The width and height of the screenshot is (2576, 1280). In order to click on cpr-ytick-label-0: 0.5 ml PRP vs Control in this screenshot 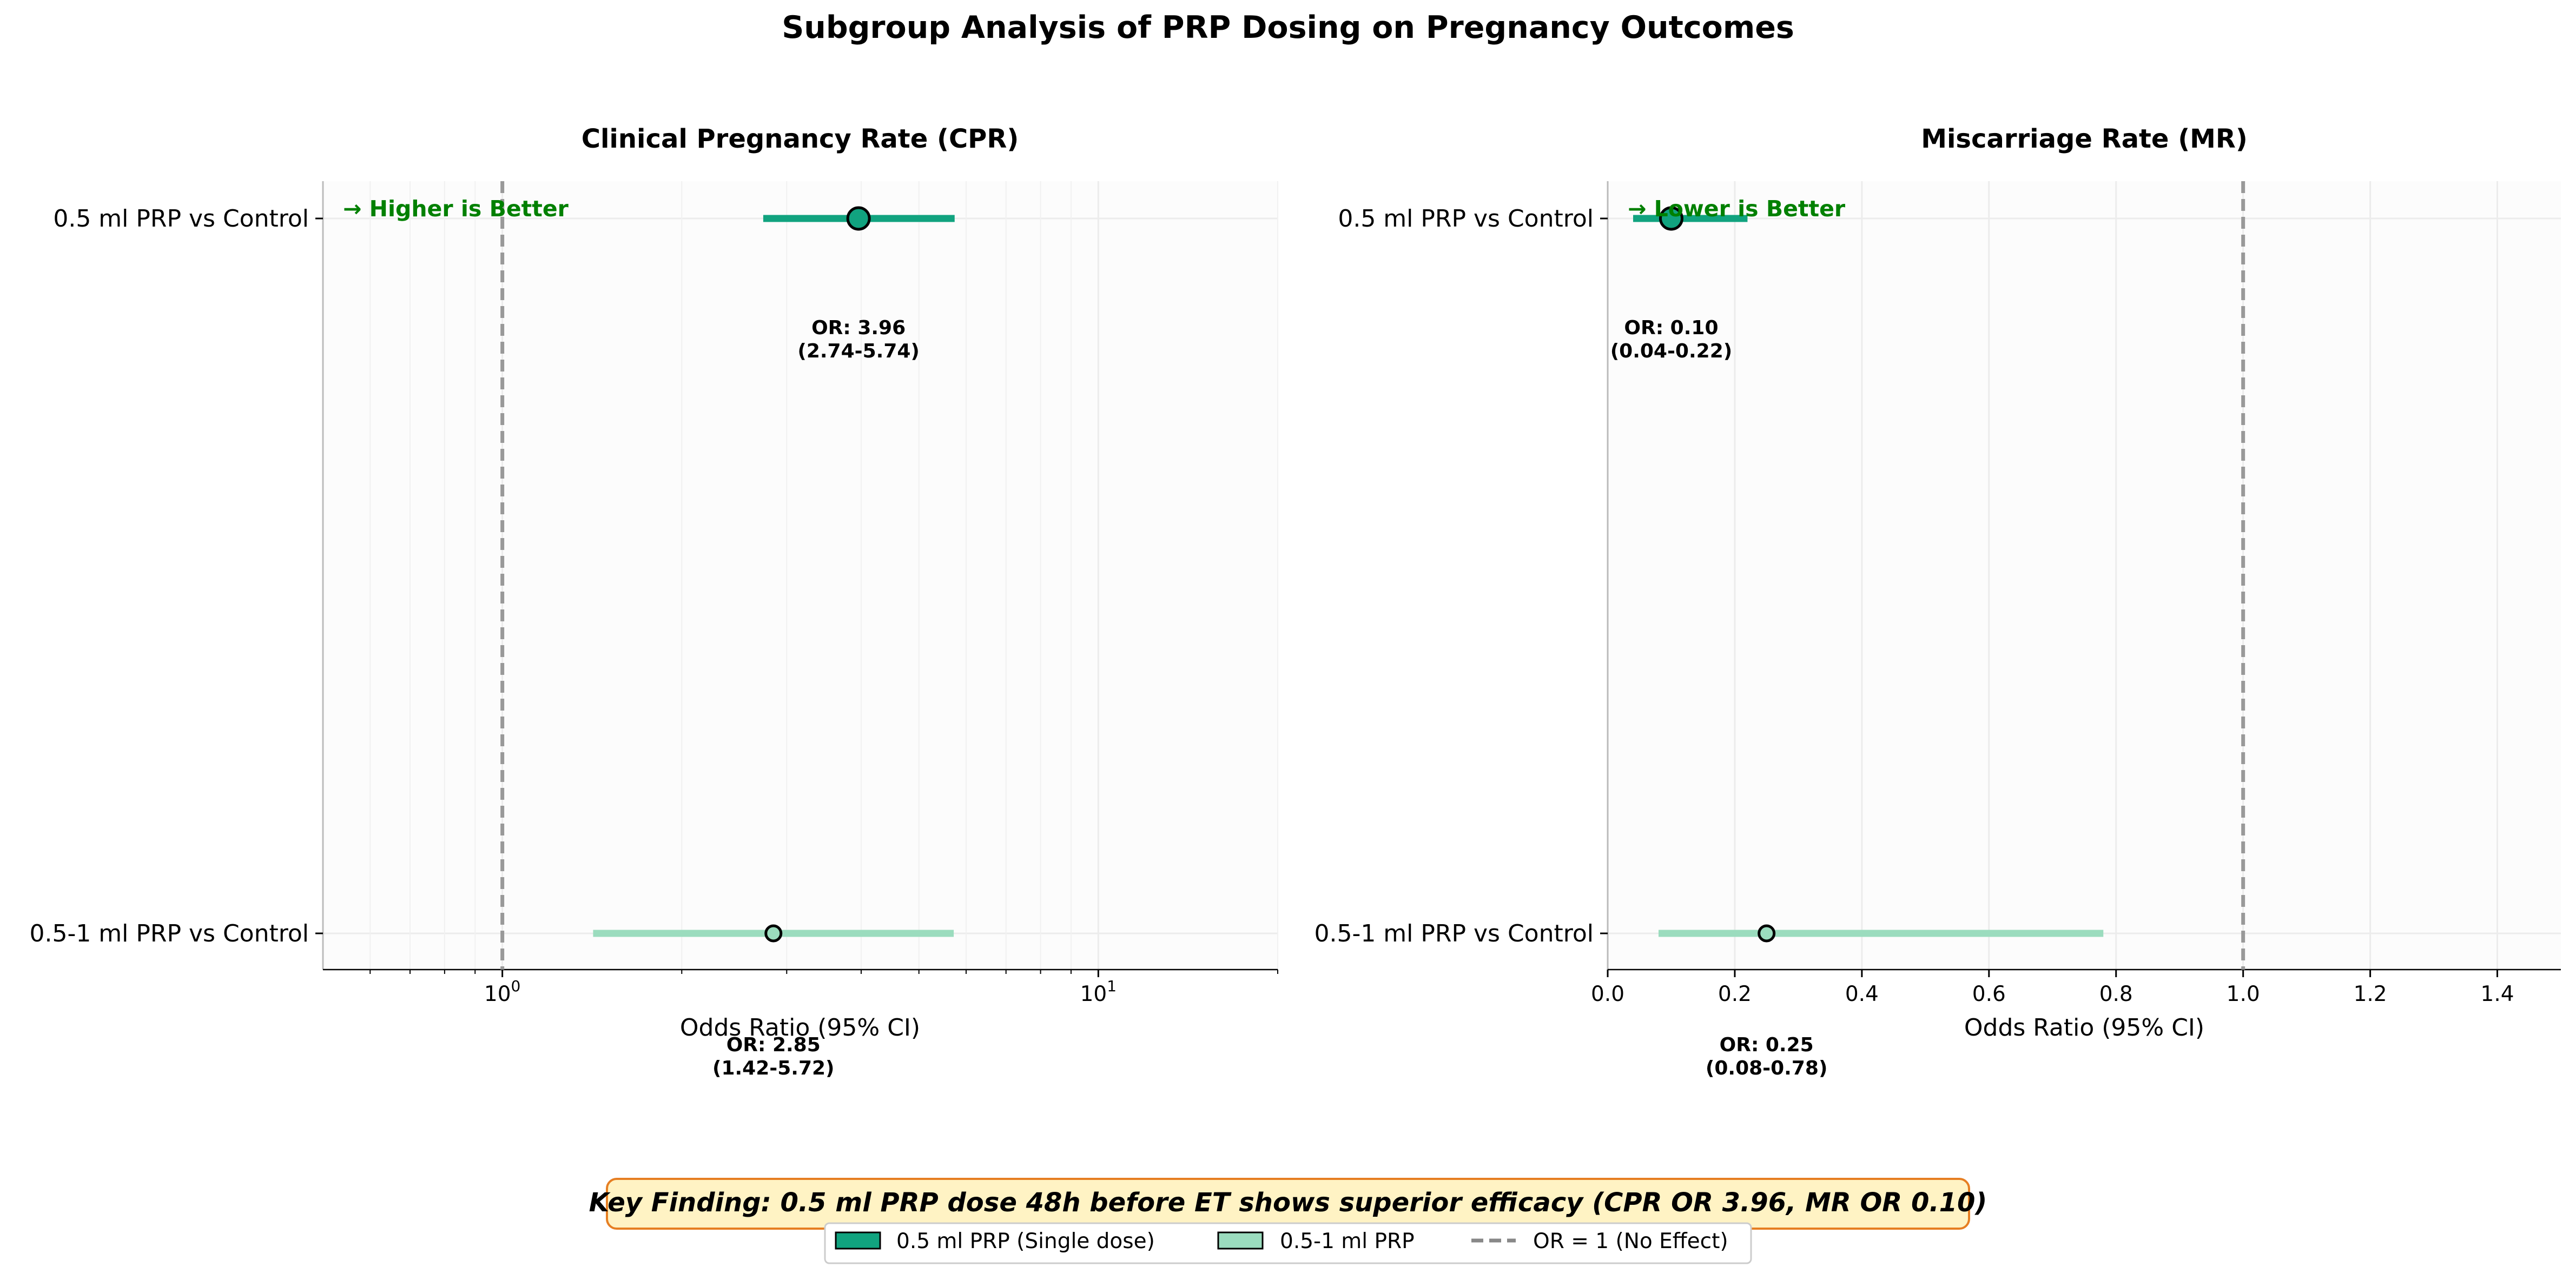, I will do `click(181, 219)`.